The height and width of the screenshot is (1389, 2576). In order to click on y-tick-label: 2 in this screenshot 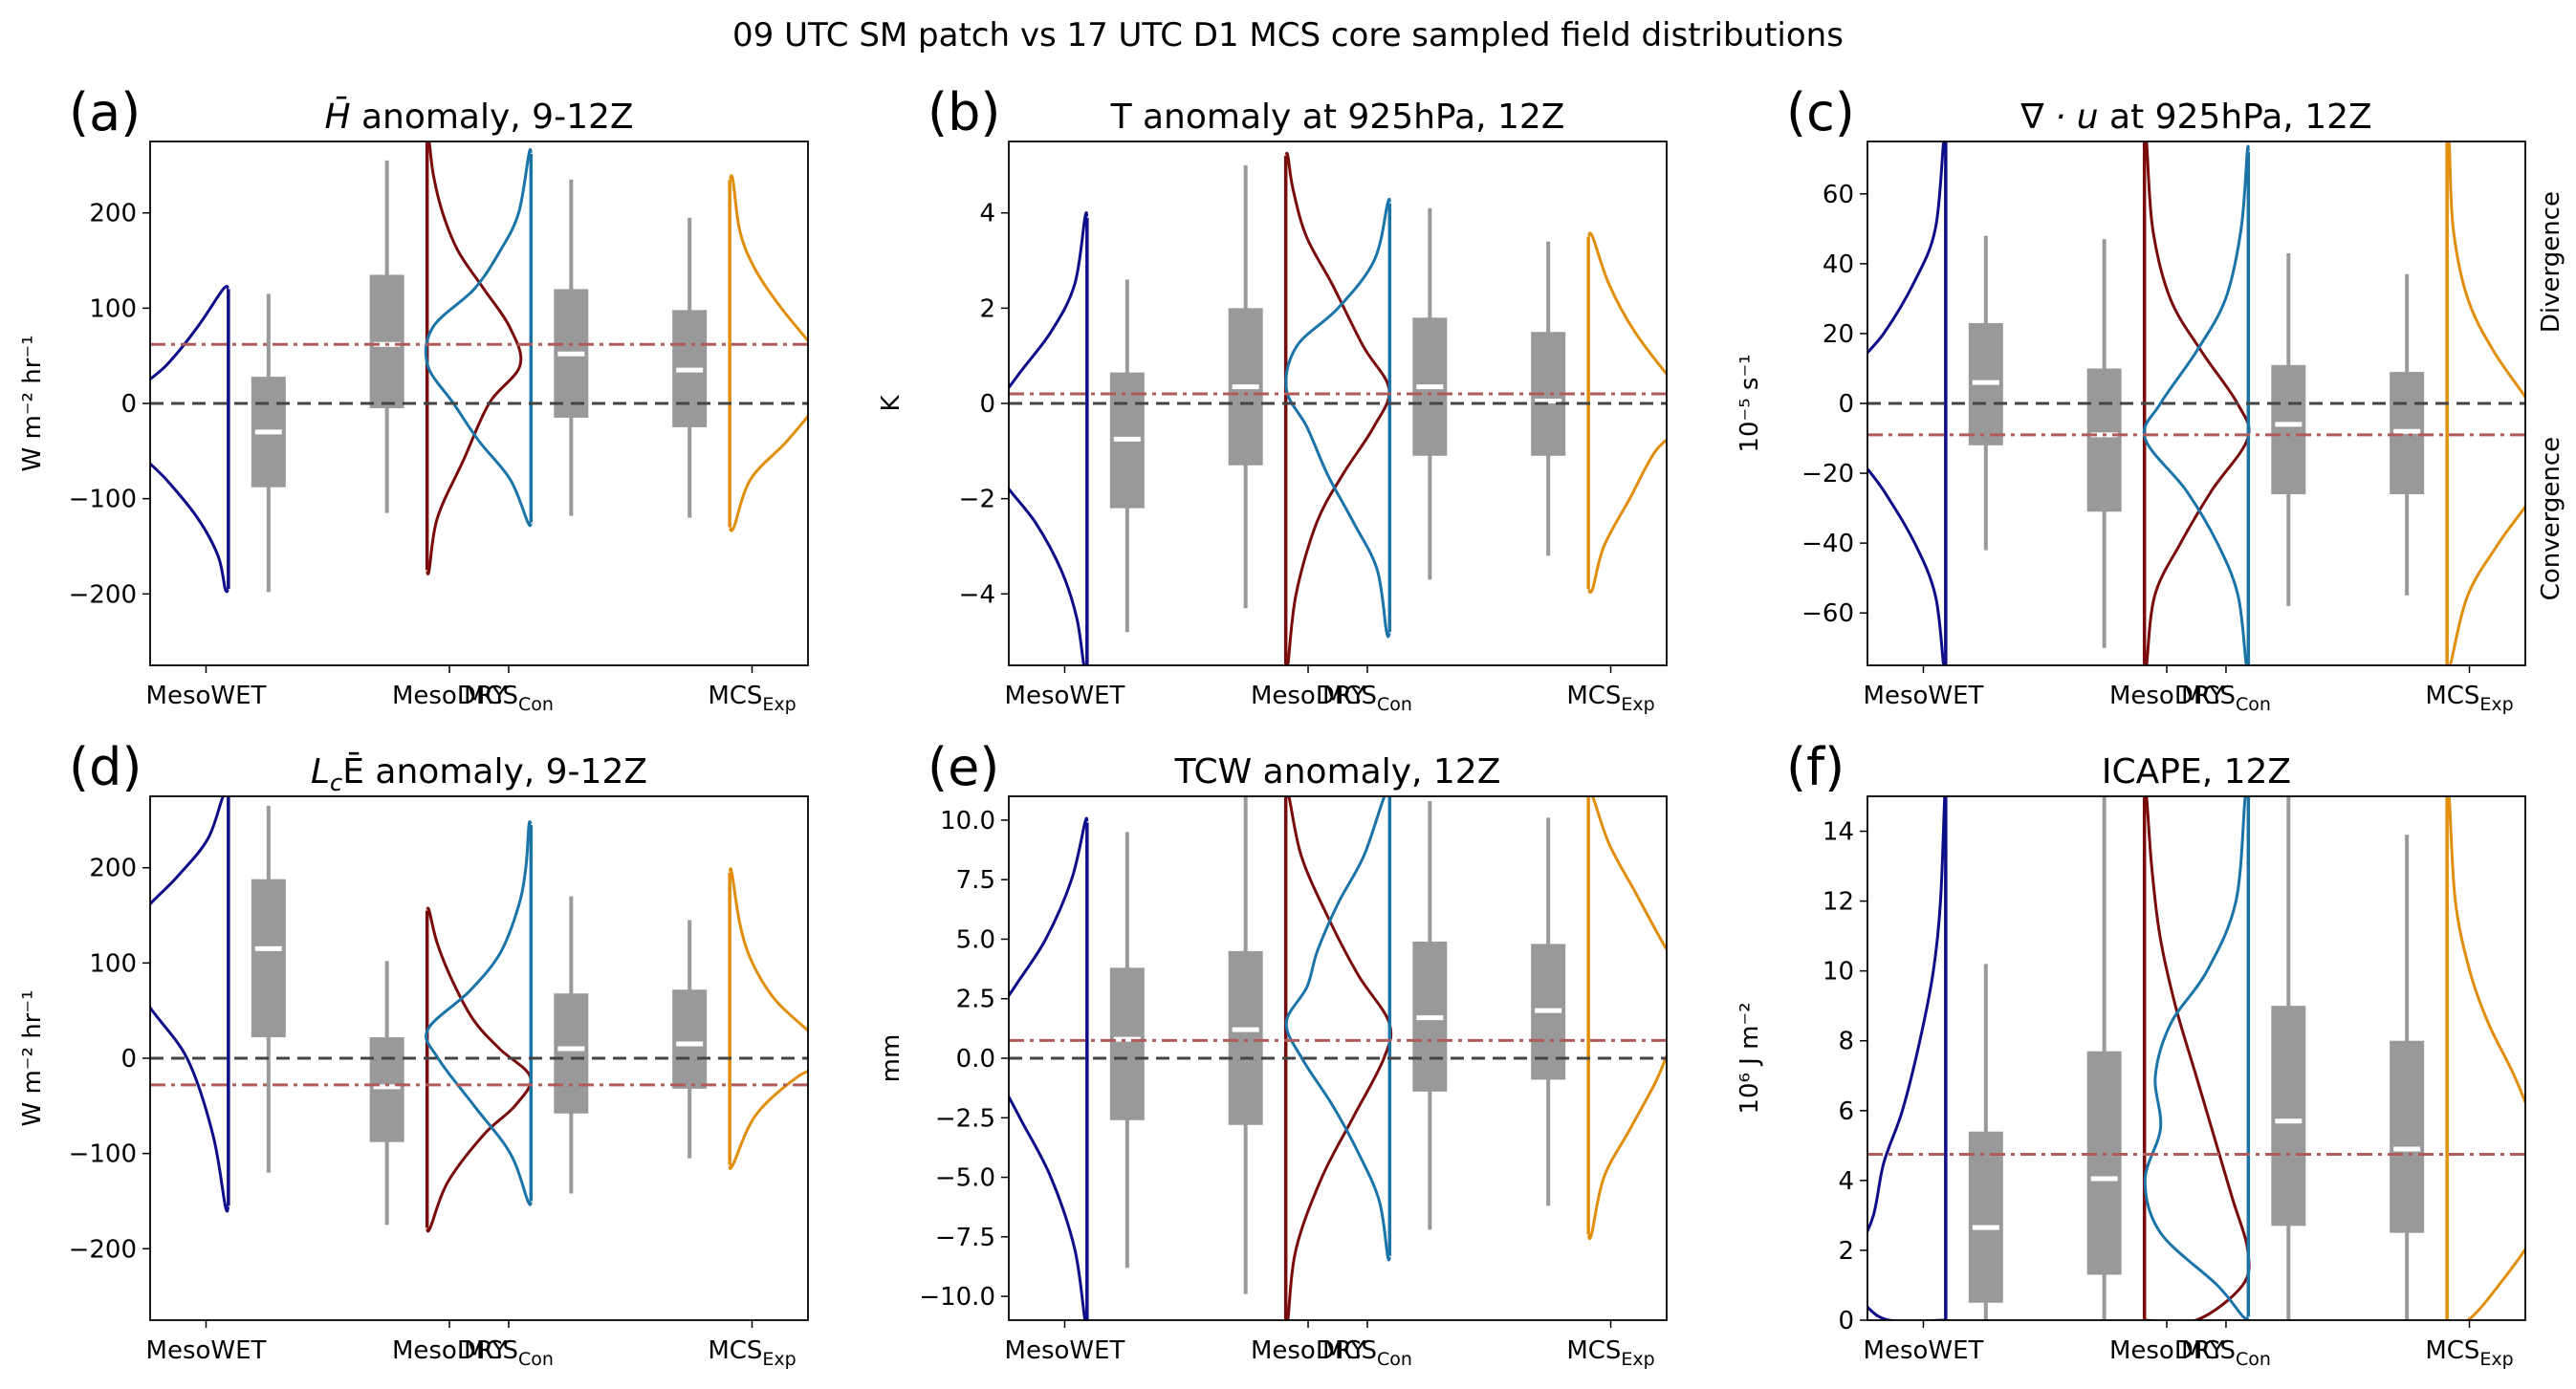, I will do `click(987, 308)`.